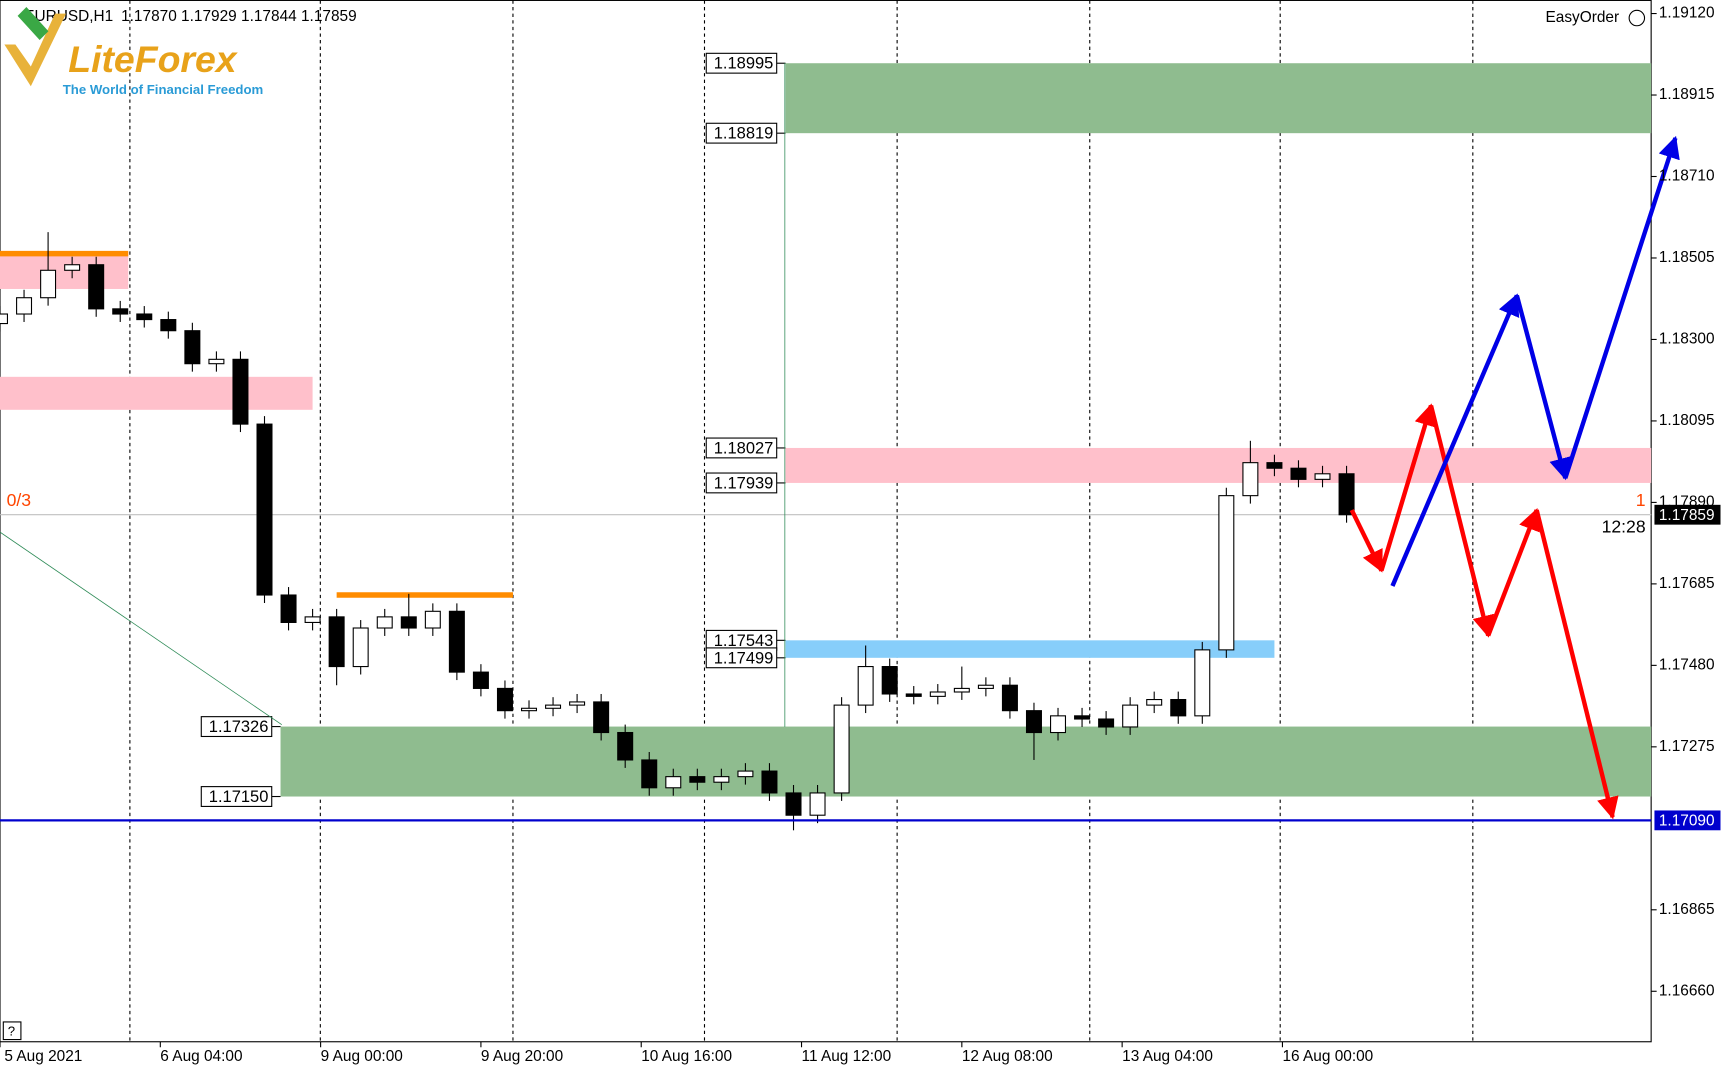 The height and width of the screenshot is (1078, 1726). Describe the element at coordinates (1687, 339) in the screenshot. I see `y-tick-label: 1.18300` at that location.